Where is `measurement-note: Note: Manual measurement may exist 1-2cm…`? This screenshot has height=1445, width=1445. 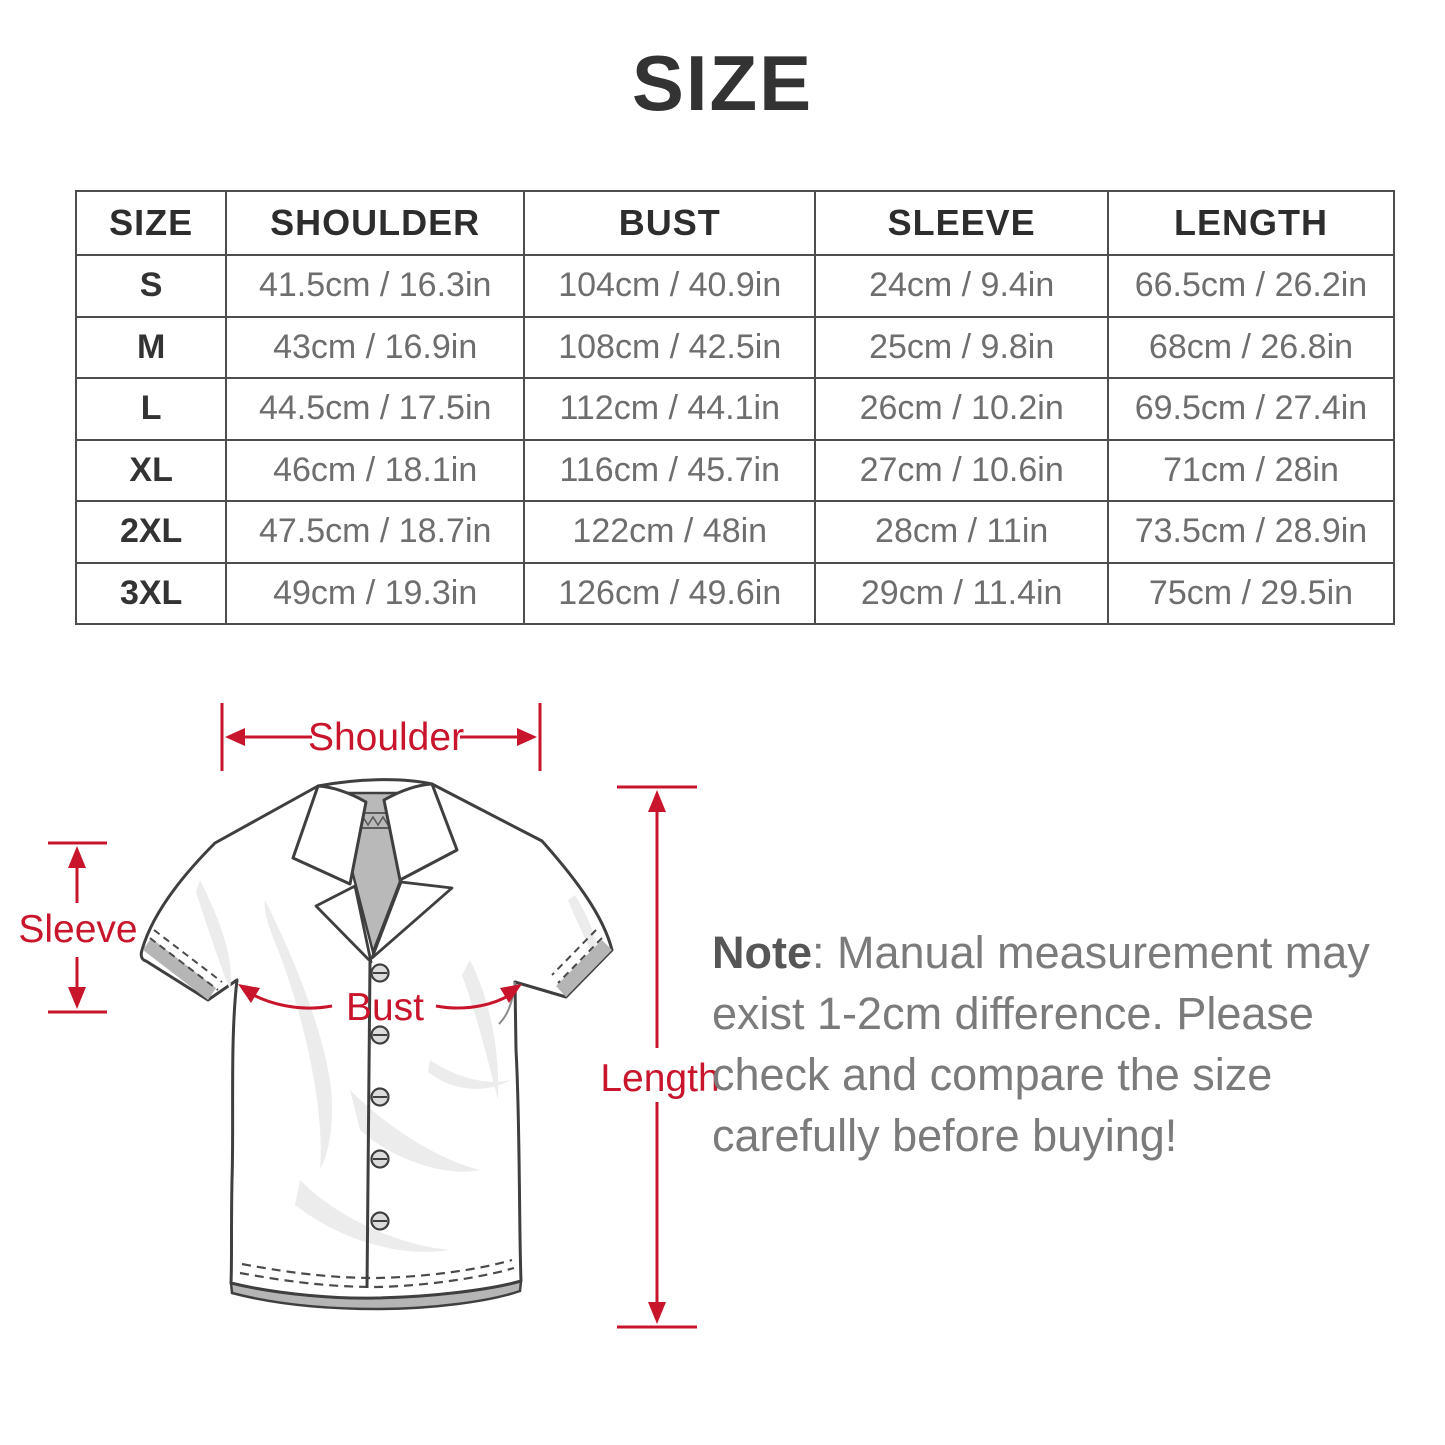
measurement-note: Note: Manual measurement may exist 1-2cm… is located at coordinates (1042, 1044).